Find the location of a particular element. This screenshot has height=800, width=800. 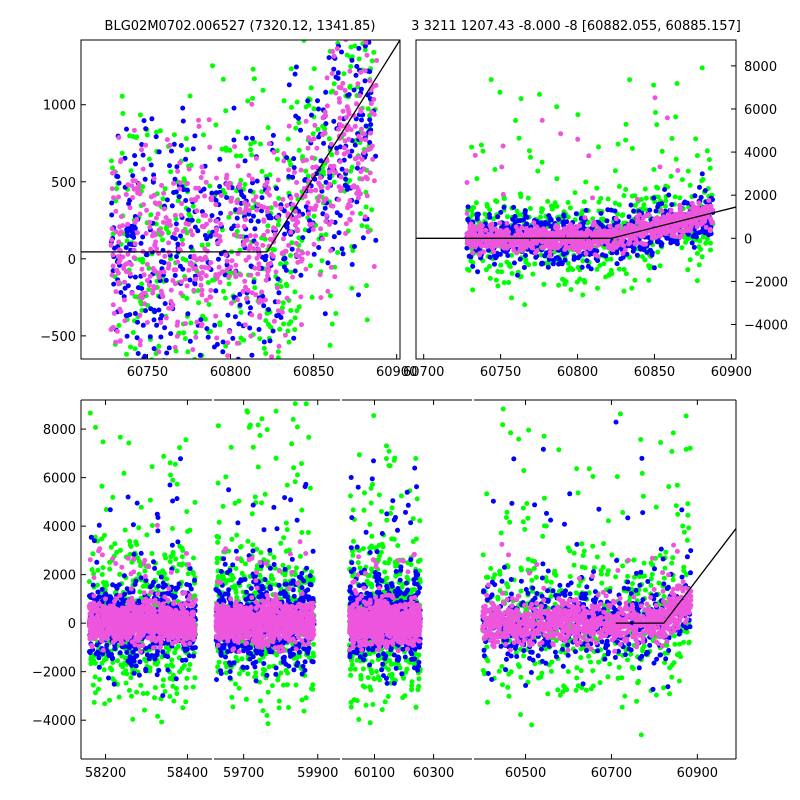

scatter-points-top-right is located at coordinates (590, 186).